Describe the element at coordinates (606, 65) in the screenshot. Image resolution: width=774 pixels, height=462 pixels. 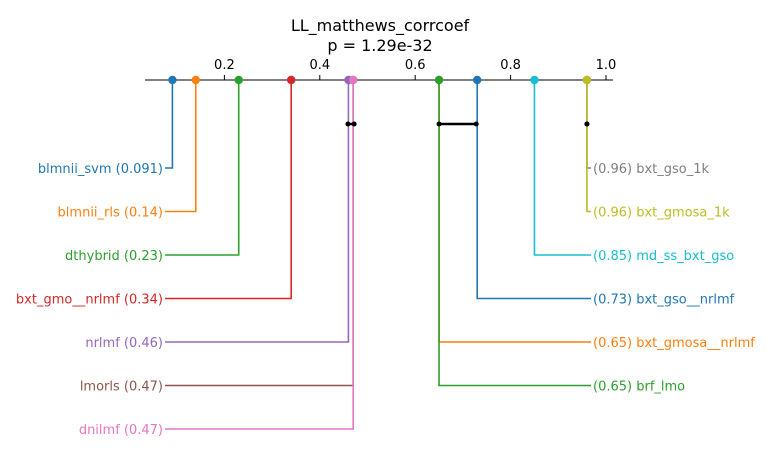
I see `tick-label: 1.0` at that location.